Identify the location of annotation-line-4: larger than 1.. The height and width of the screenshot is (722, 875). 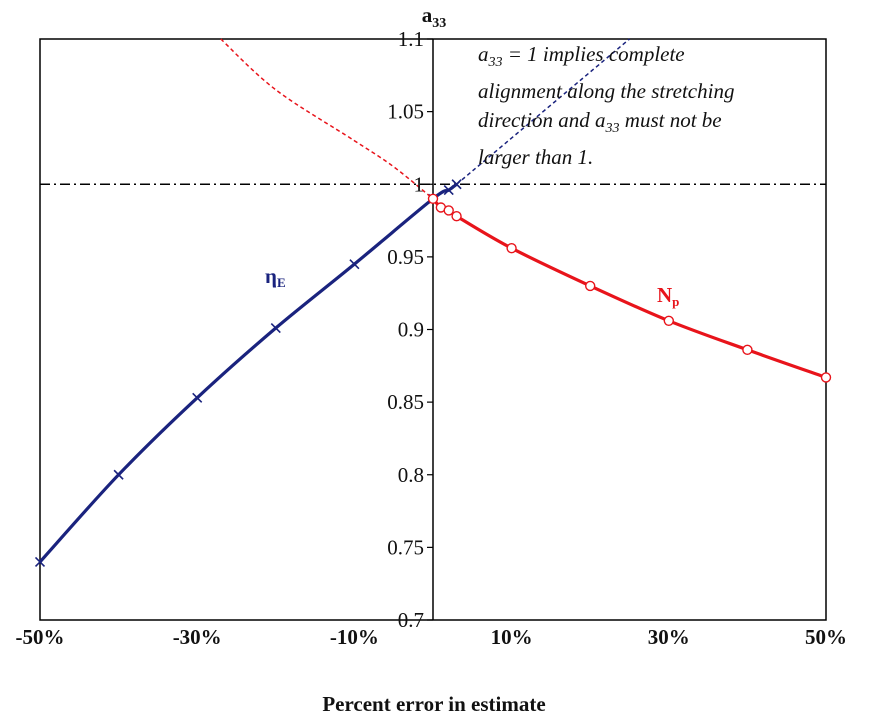
(536, 157).